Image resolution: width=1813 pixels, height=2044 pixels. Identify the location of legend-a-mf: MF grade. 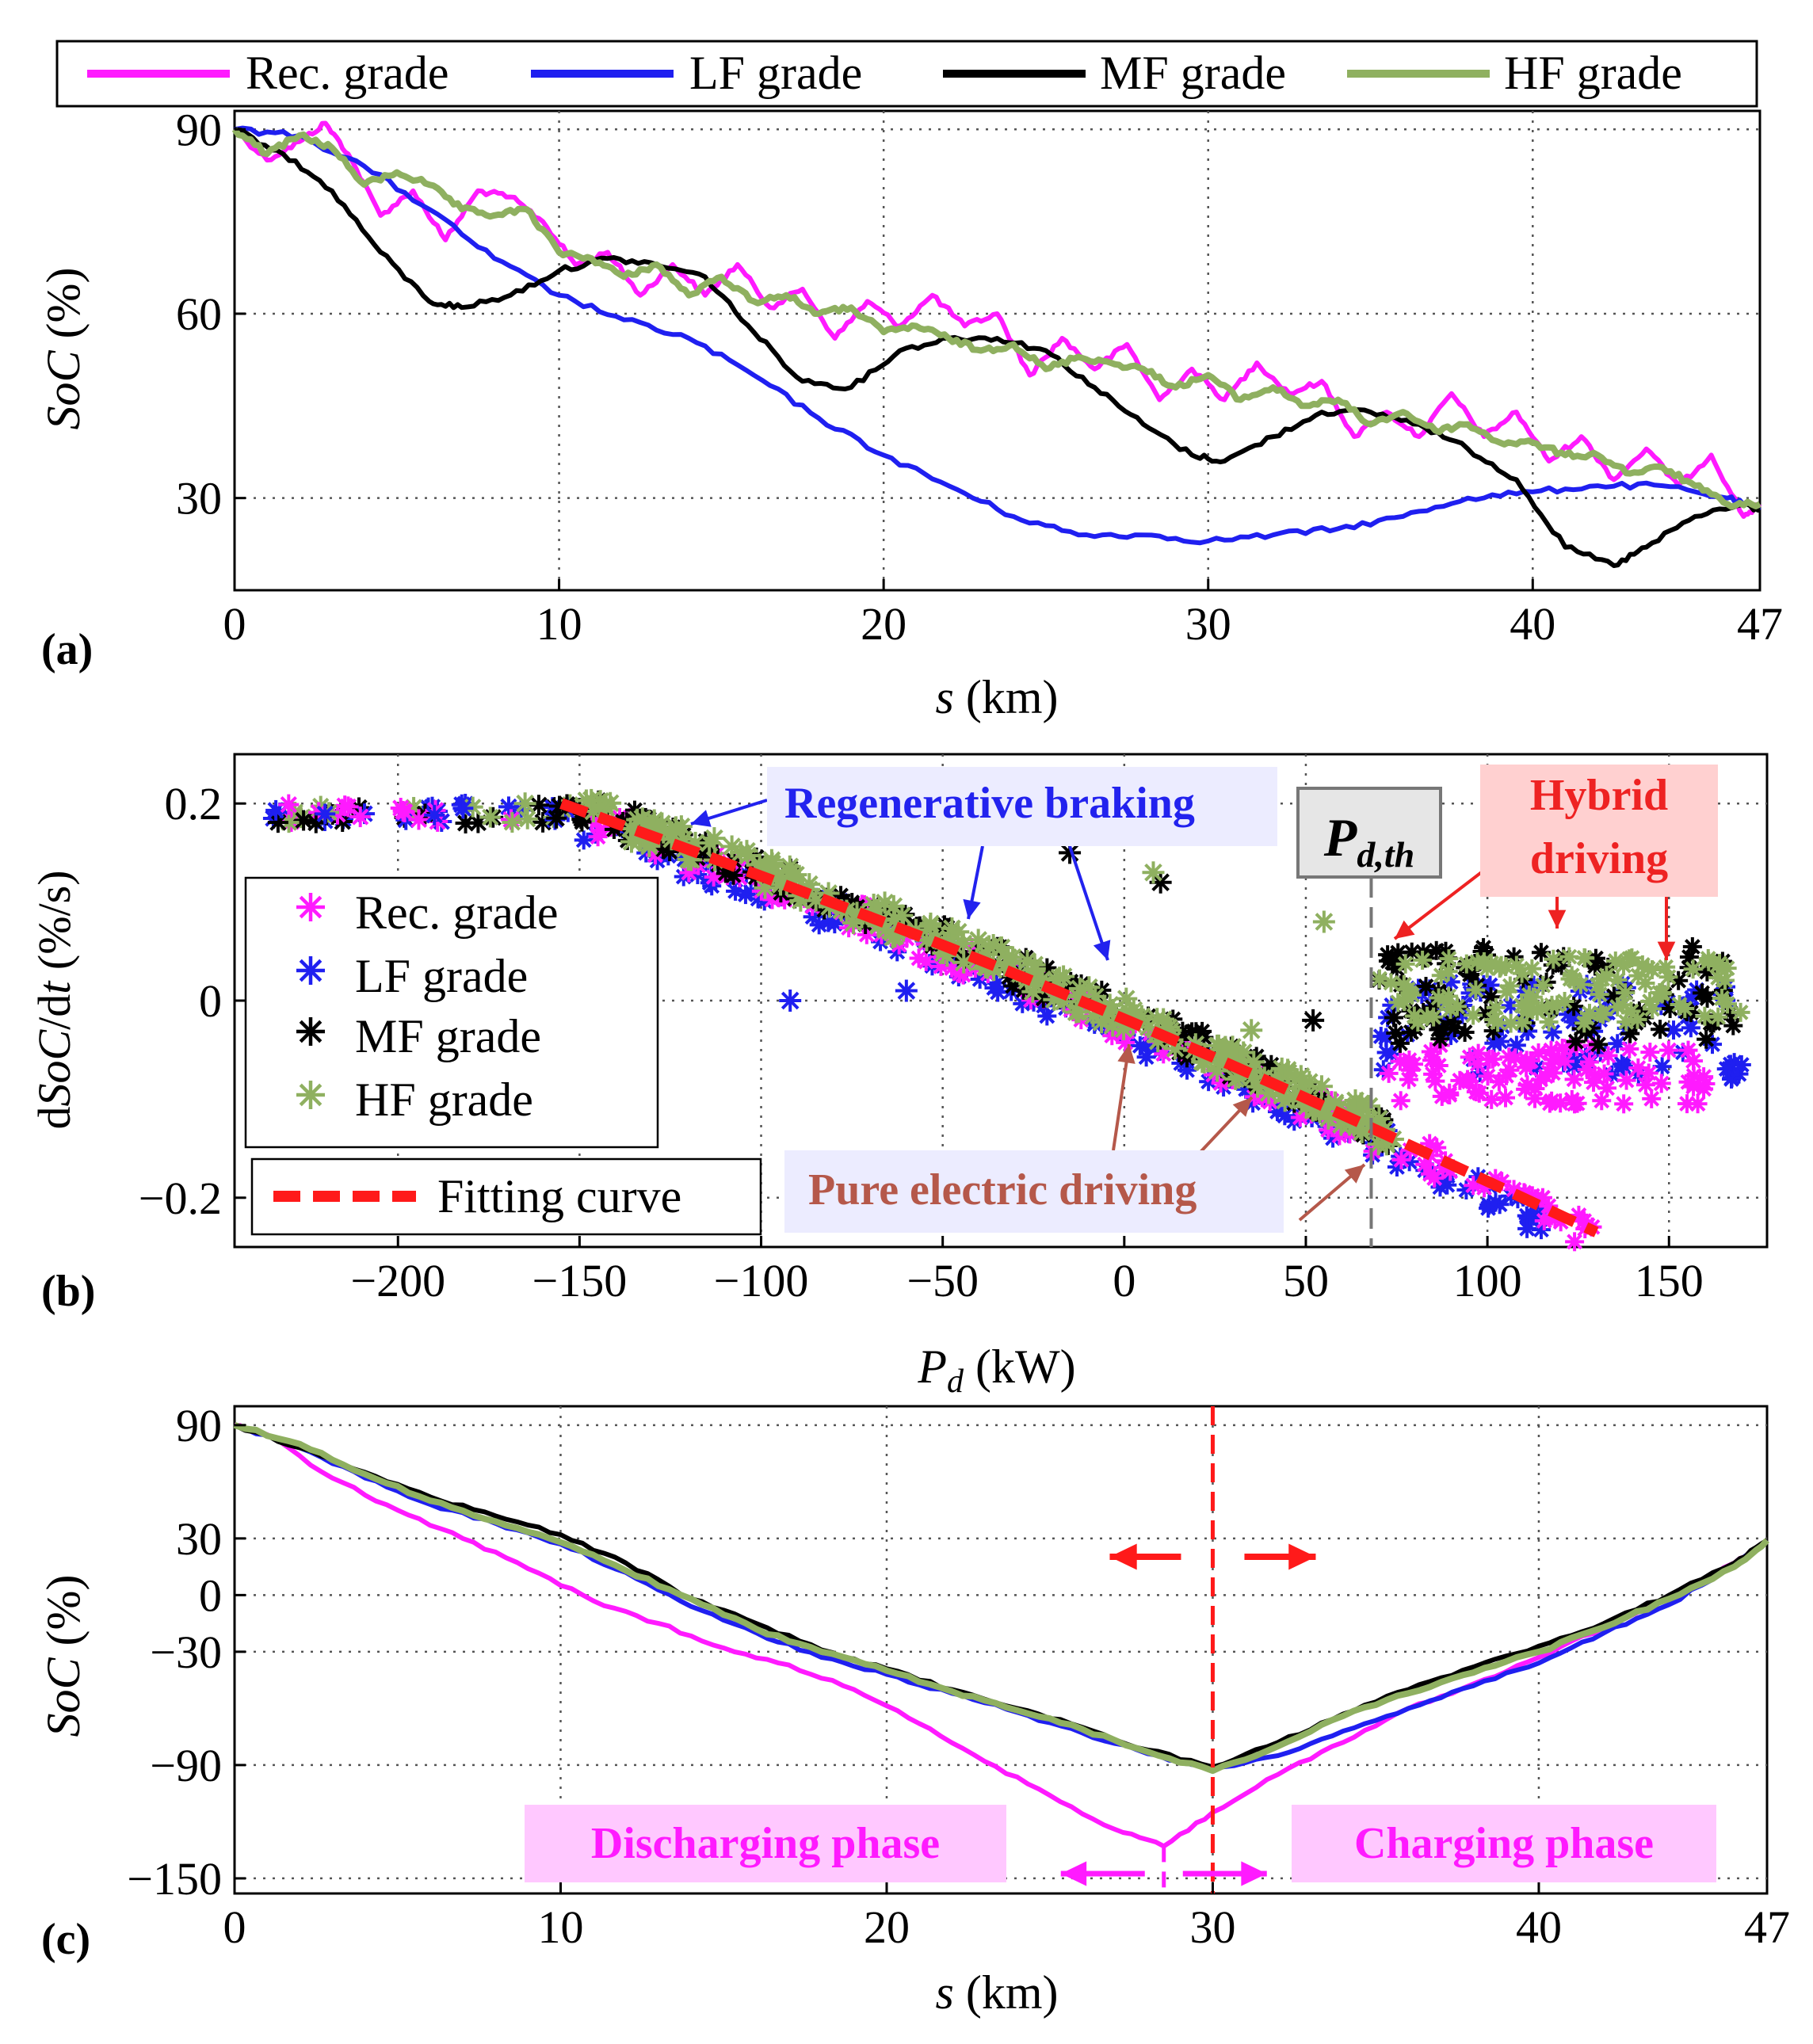
(1193, 73).